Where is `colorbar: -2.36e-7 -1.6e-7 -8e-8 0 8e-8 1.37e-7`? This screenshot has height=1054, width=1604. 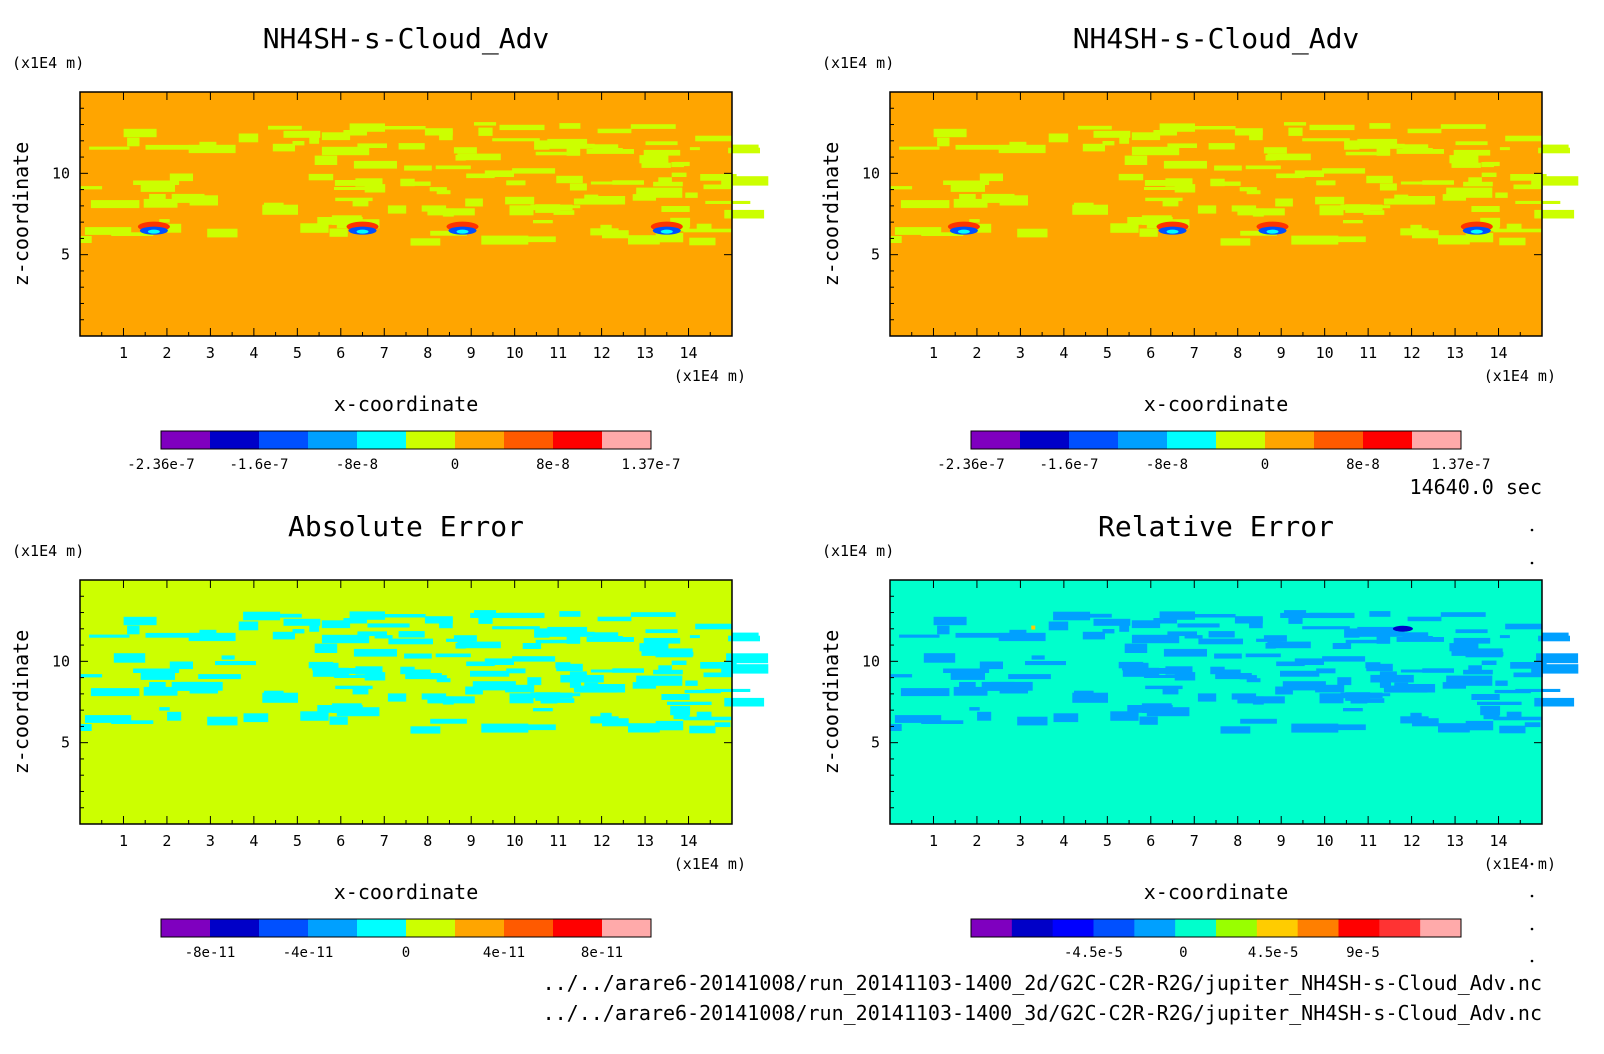
colorbar: -2.36e-7 -1.6e-7 -8e-8 0 8e-8 1.37e-7 is located at coordinates (1214, 451).